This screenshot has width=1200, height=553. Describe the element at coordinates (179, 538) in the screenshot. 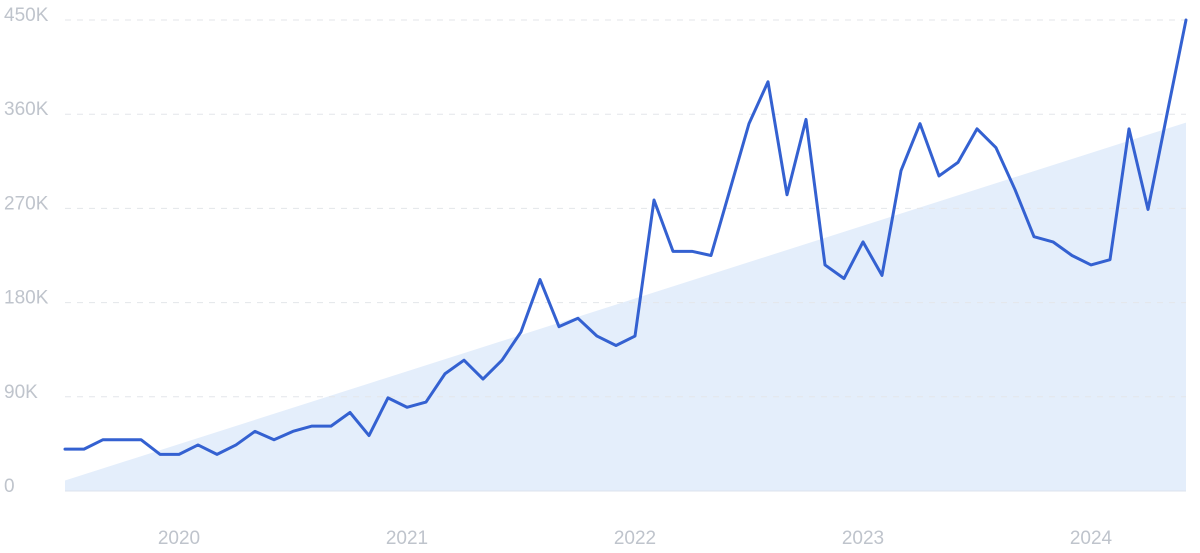

I see `x-tick-label: 2020` at that location.